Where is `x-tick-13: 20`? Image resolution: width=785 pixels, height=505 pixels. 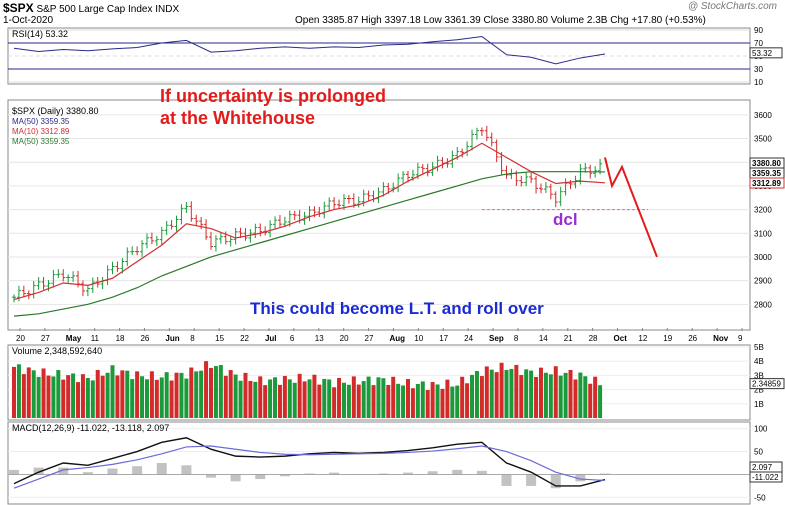
x-tick-13: 20 is located at coordinates (344, 338).